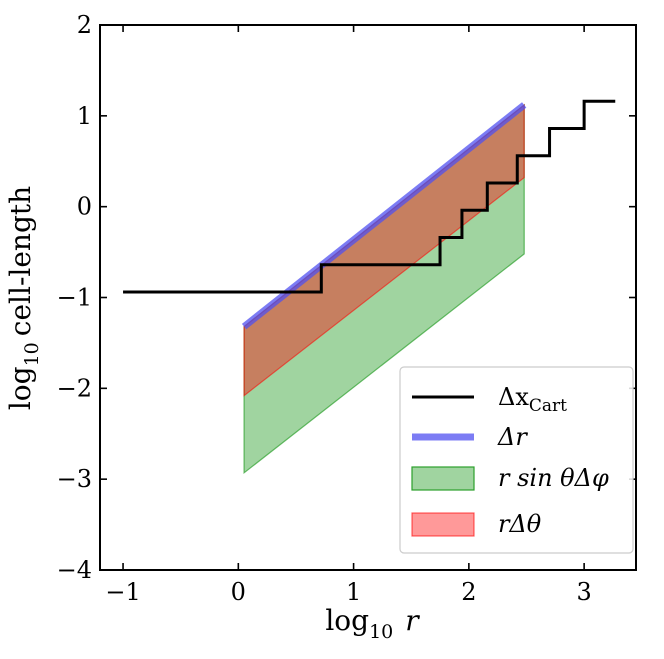 The width and height of the screenshot is (664, 659). I want to click on x-axis-label: log10 r, so click(372, 623).